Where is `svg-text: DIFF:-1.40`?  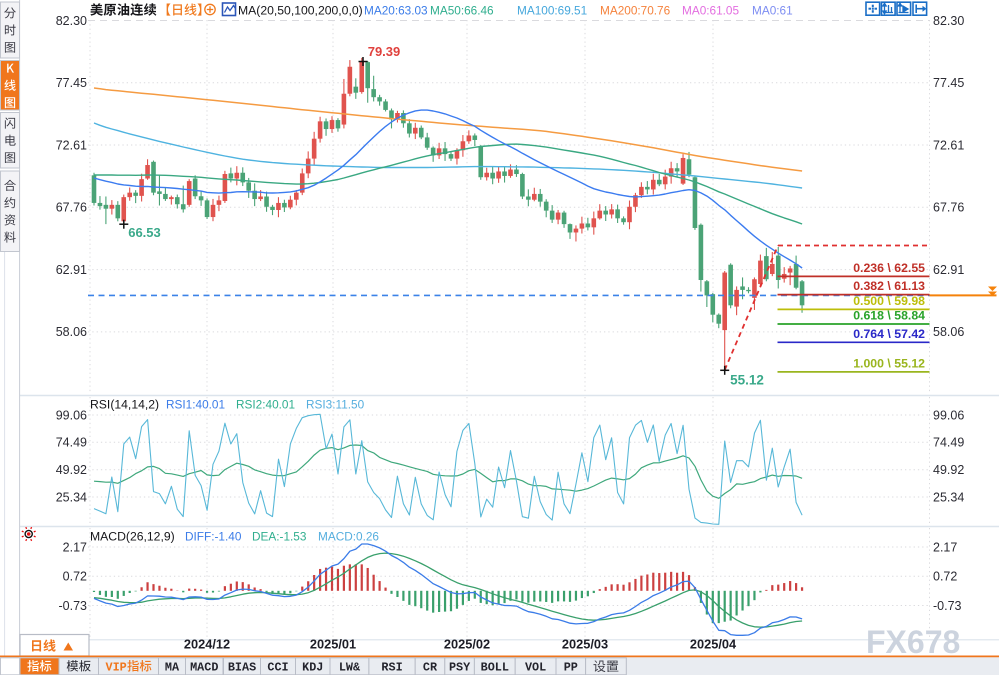 svg-text: DIFF:-1.40 is located at coordinates (213, 537).